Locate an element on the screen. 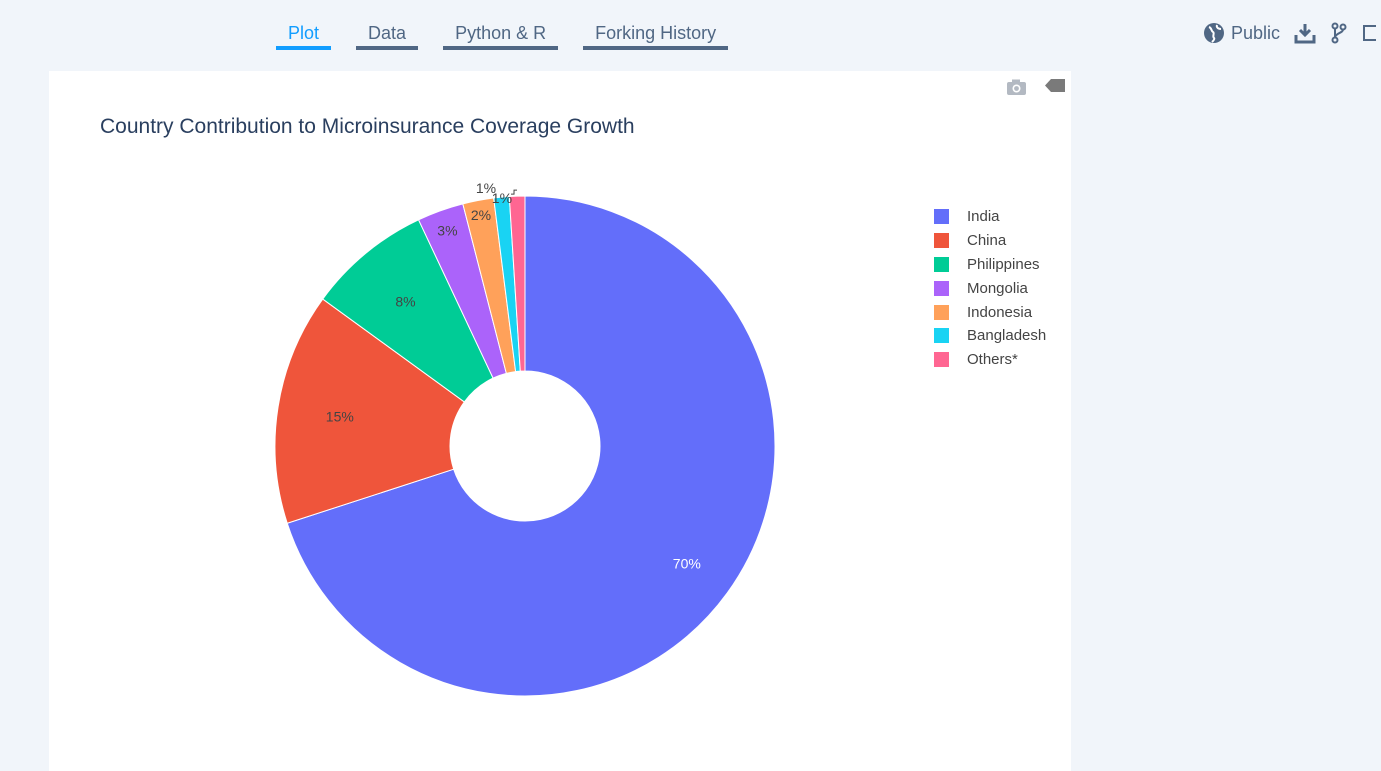 This screenshot has width=1381, height=771. legend-label: China is located at coordinates (987, 241).